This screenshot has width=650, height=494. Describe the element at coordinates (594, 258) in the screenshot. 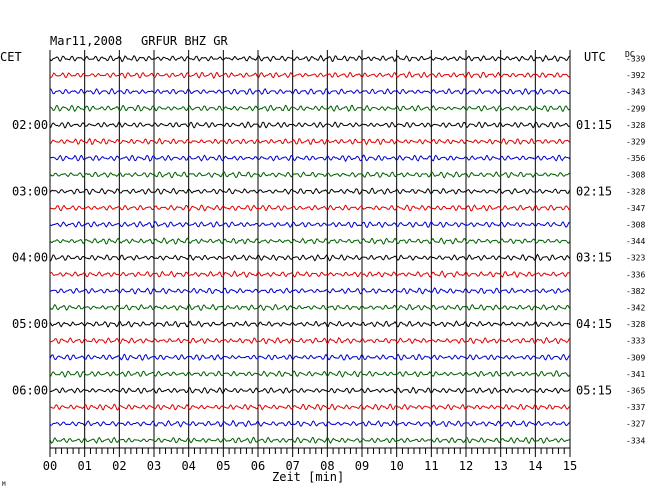

I see `utc-time-label: 03:15` at that location.